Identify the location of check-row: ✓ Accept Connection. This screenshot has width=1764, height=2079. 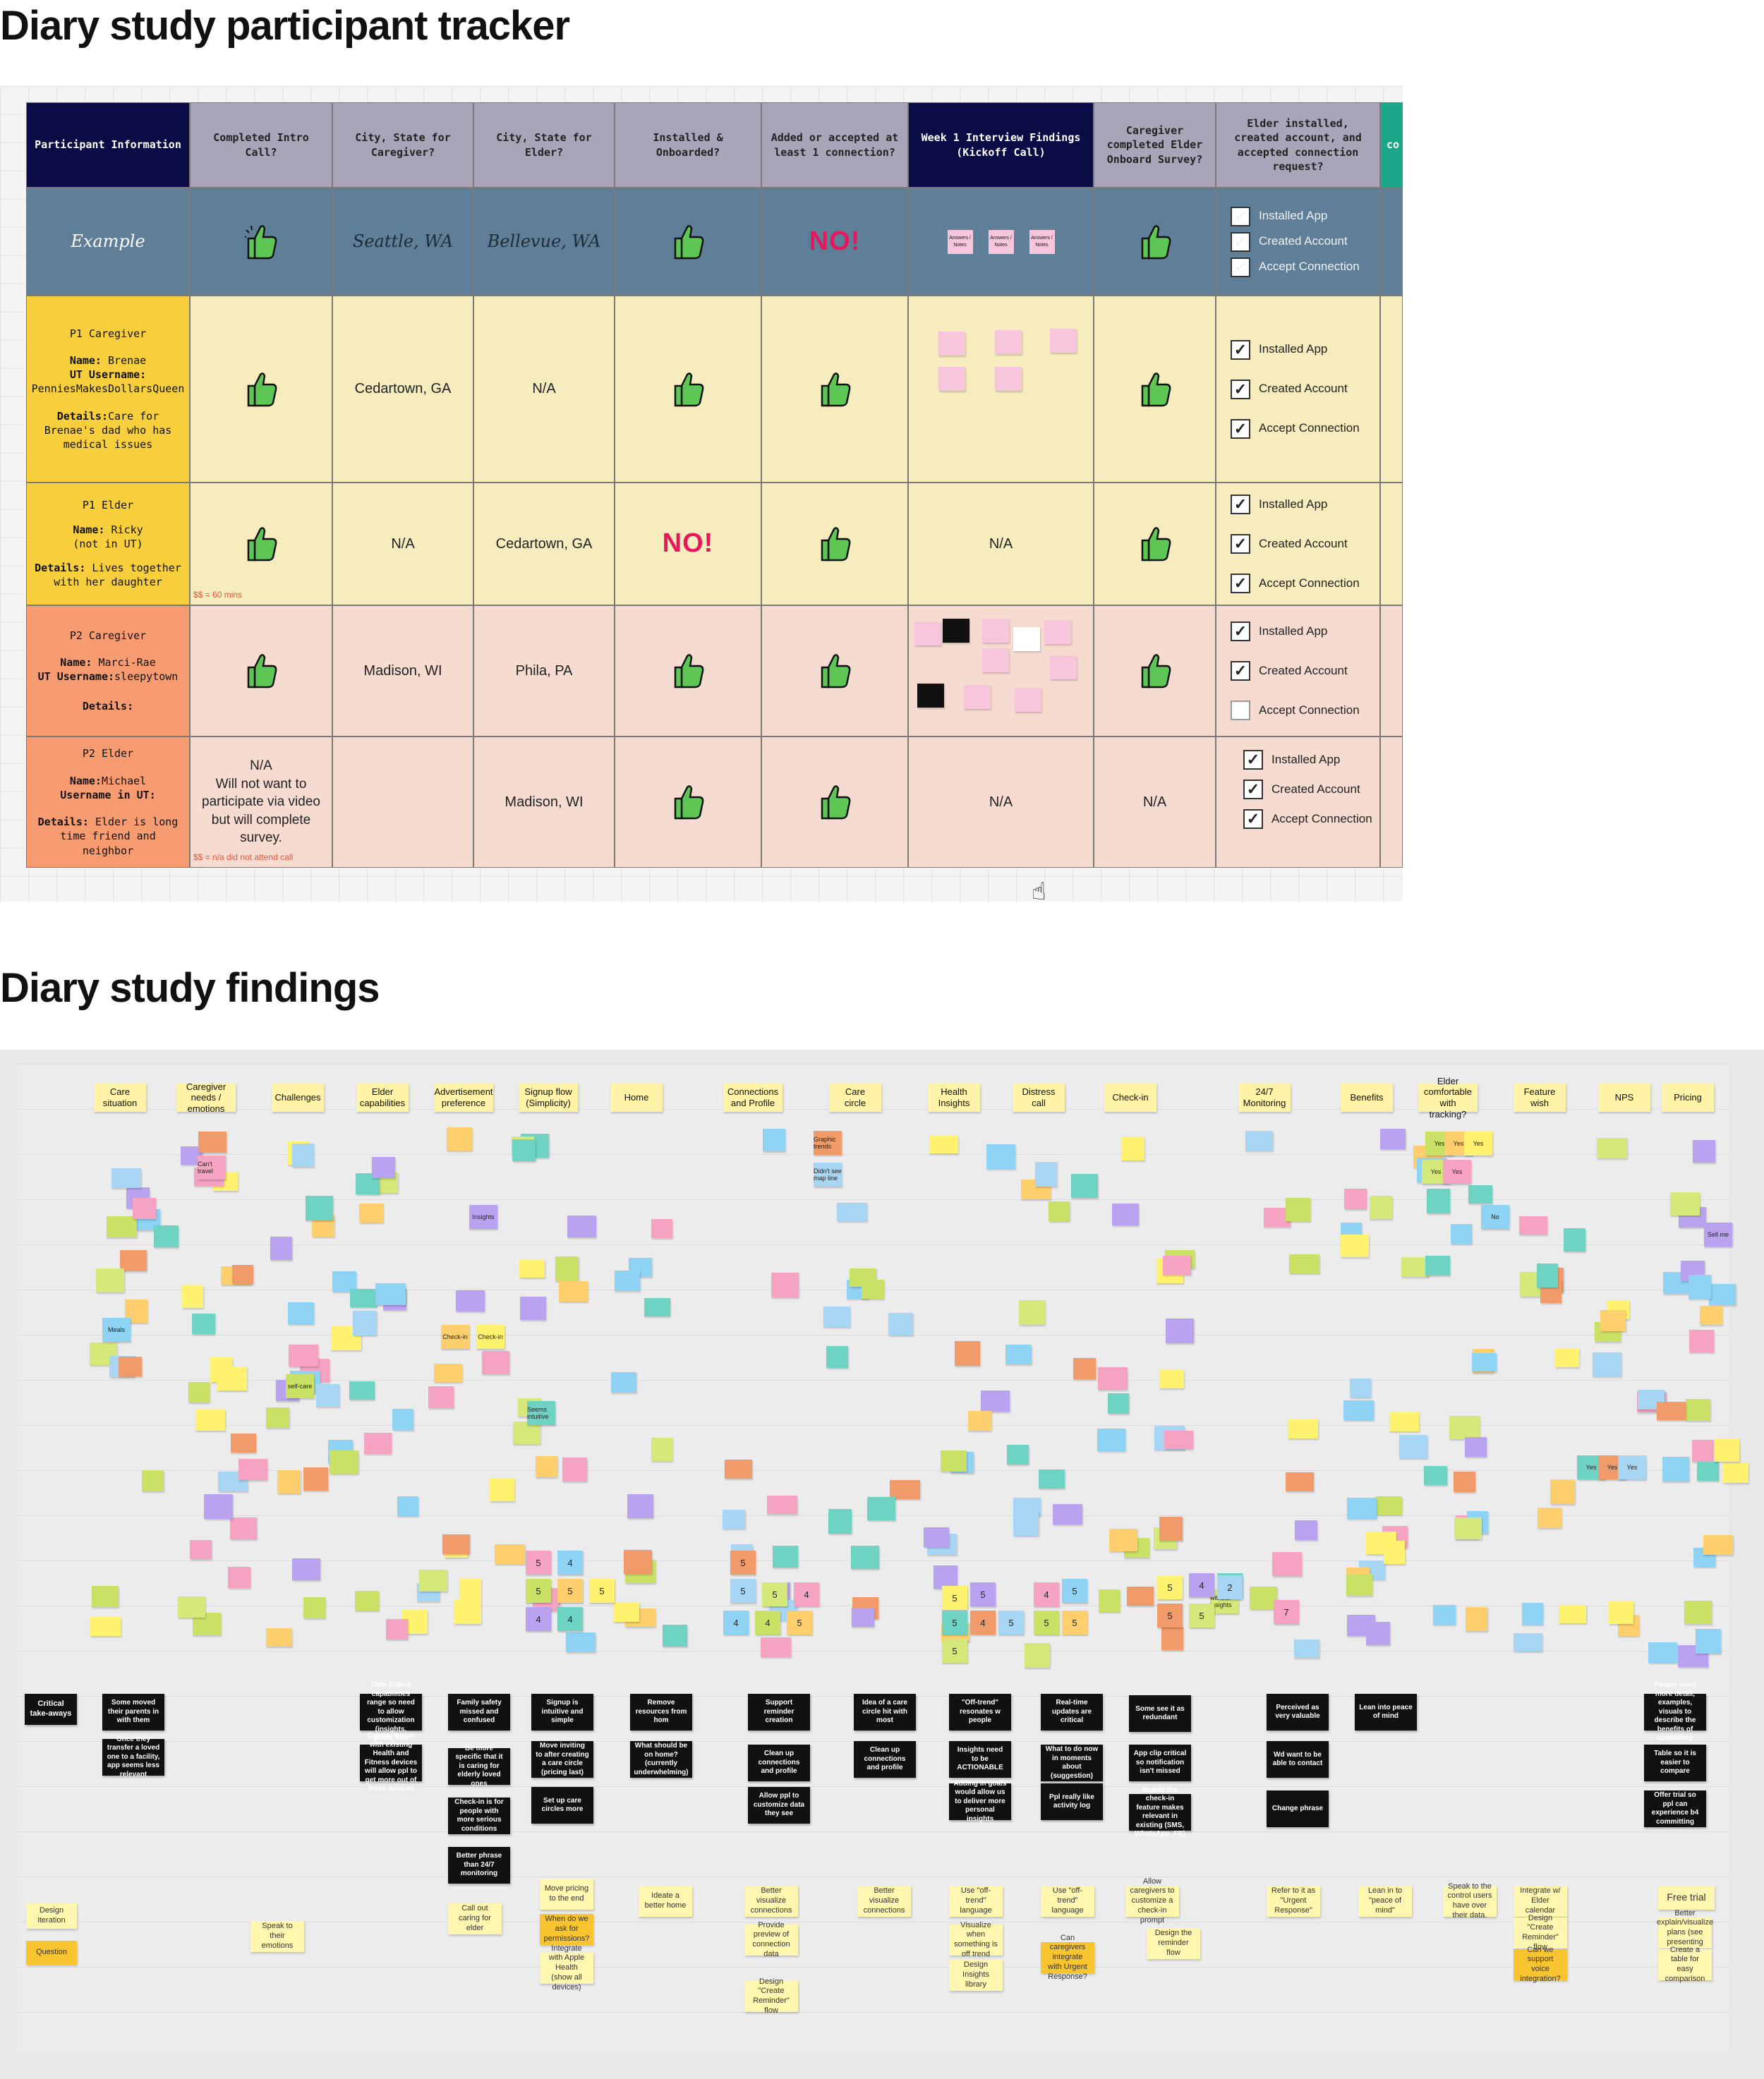
(1295, 267).